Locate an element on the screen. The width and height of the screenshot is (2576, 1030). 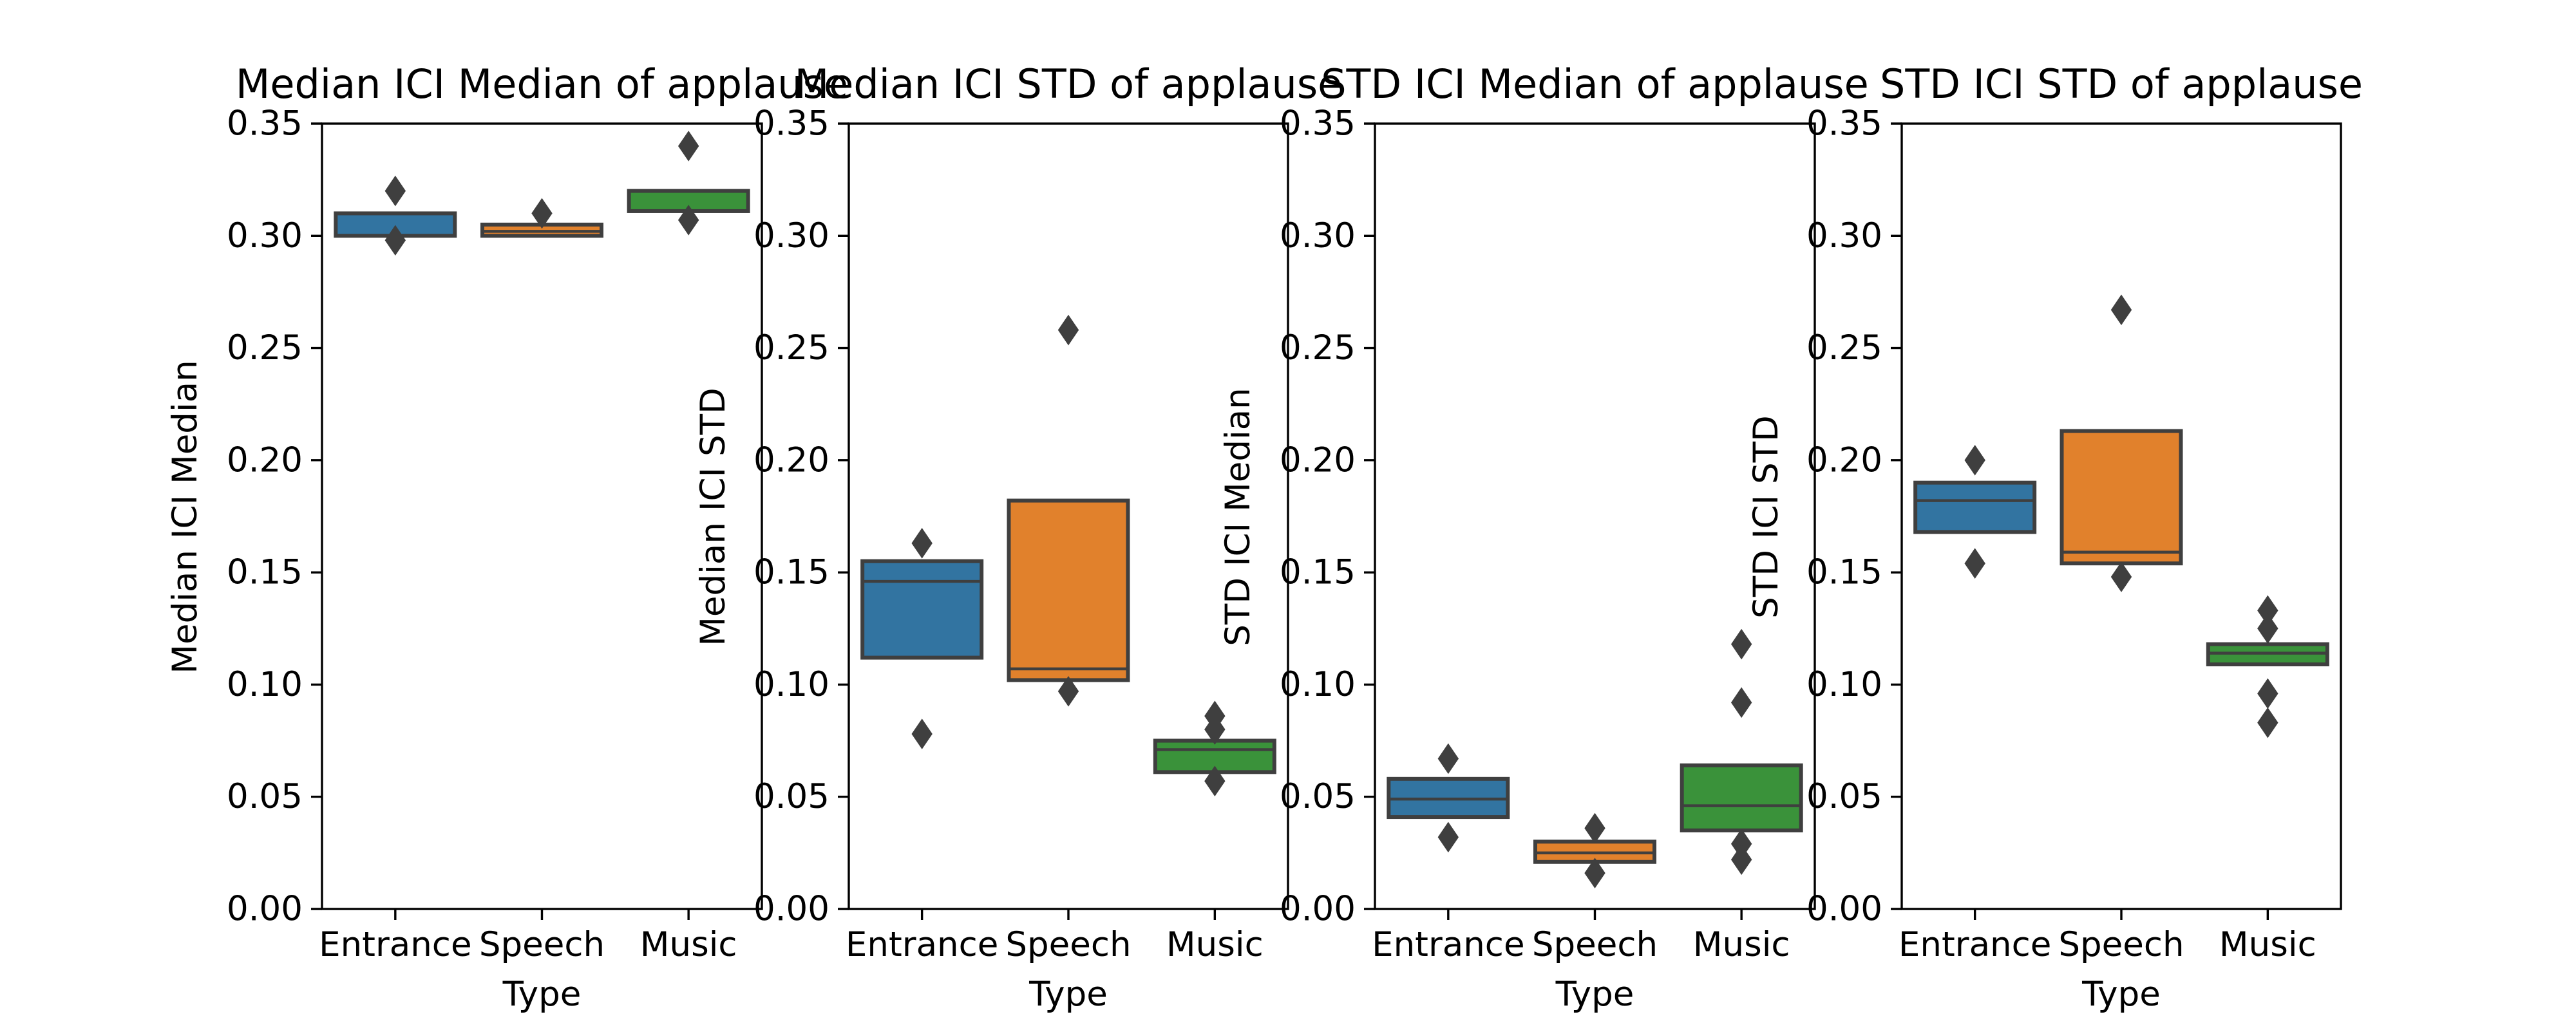
y-axis-label: STD ICI Median is located at coordinates (1238, 517).